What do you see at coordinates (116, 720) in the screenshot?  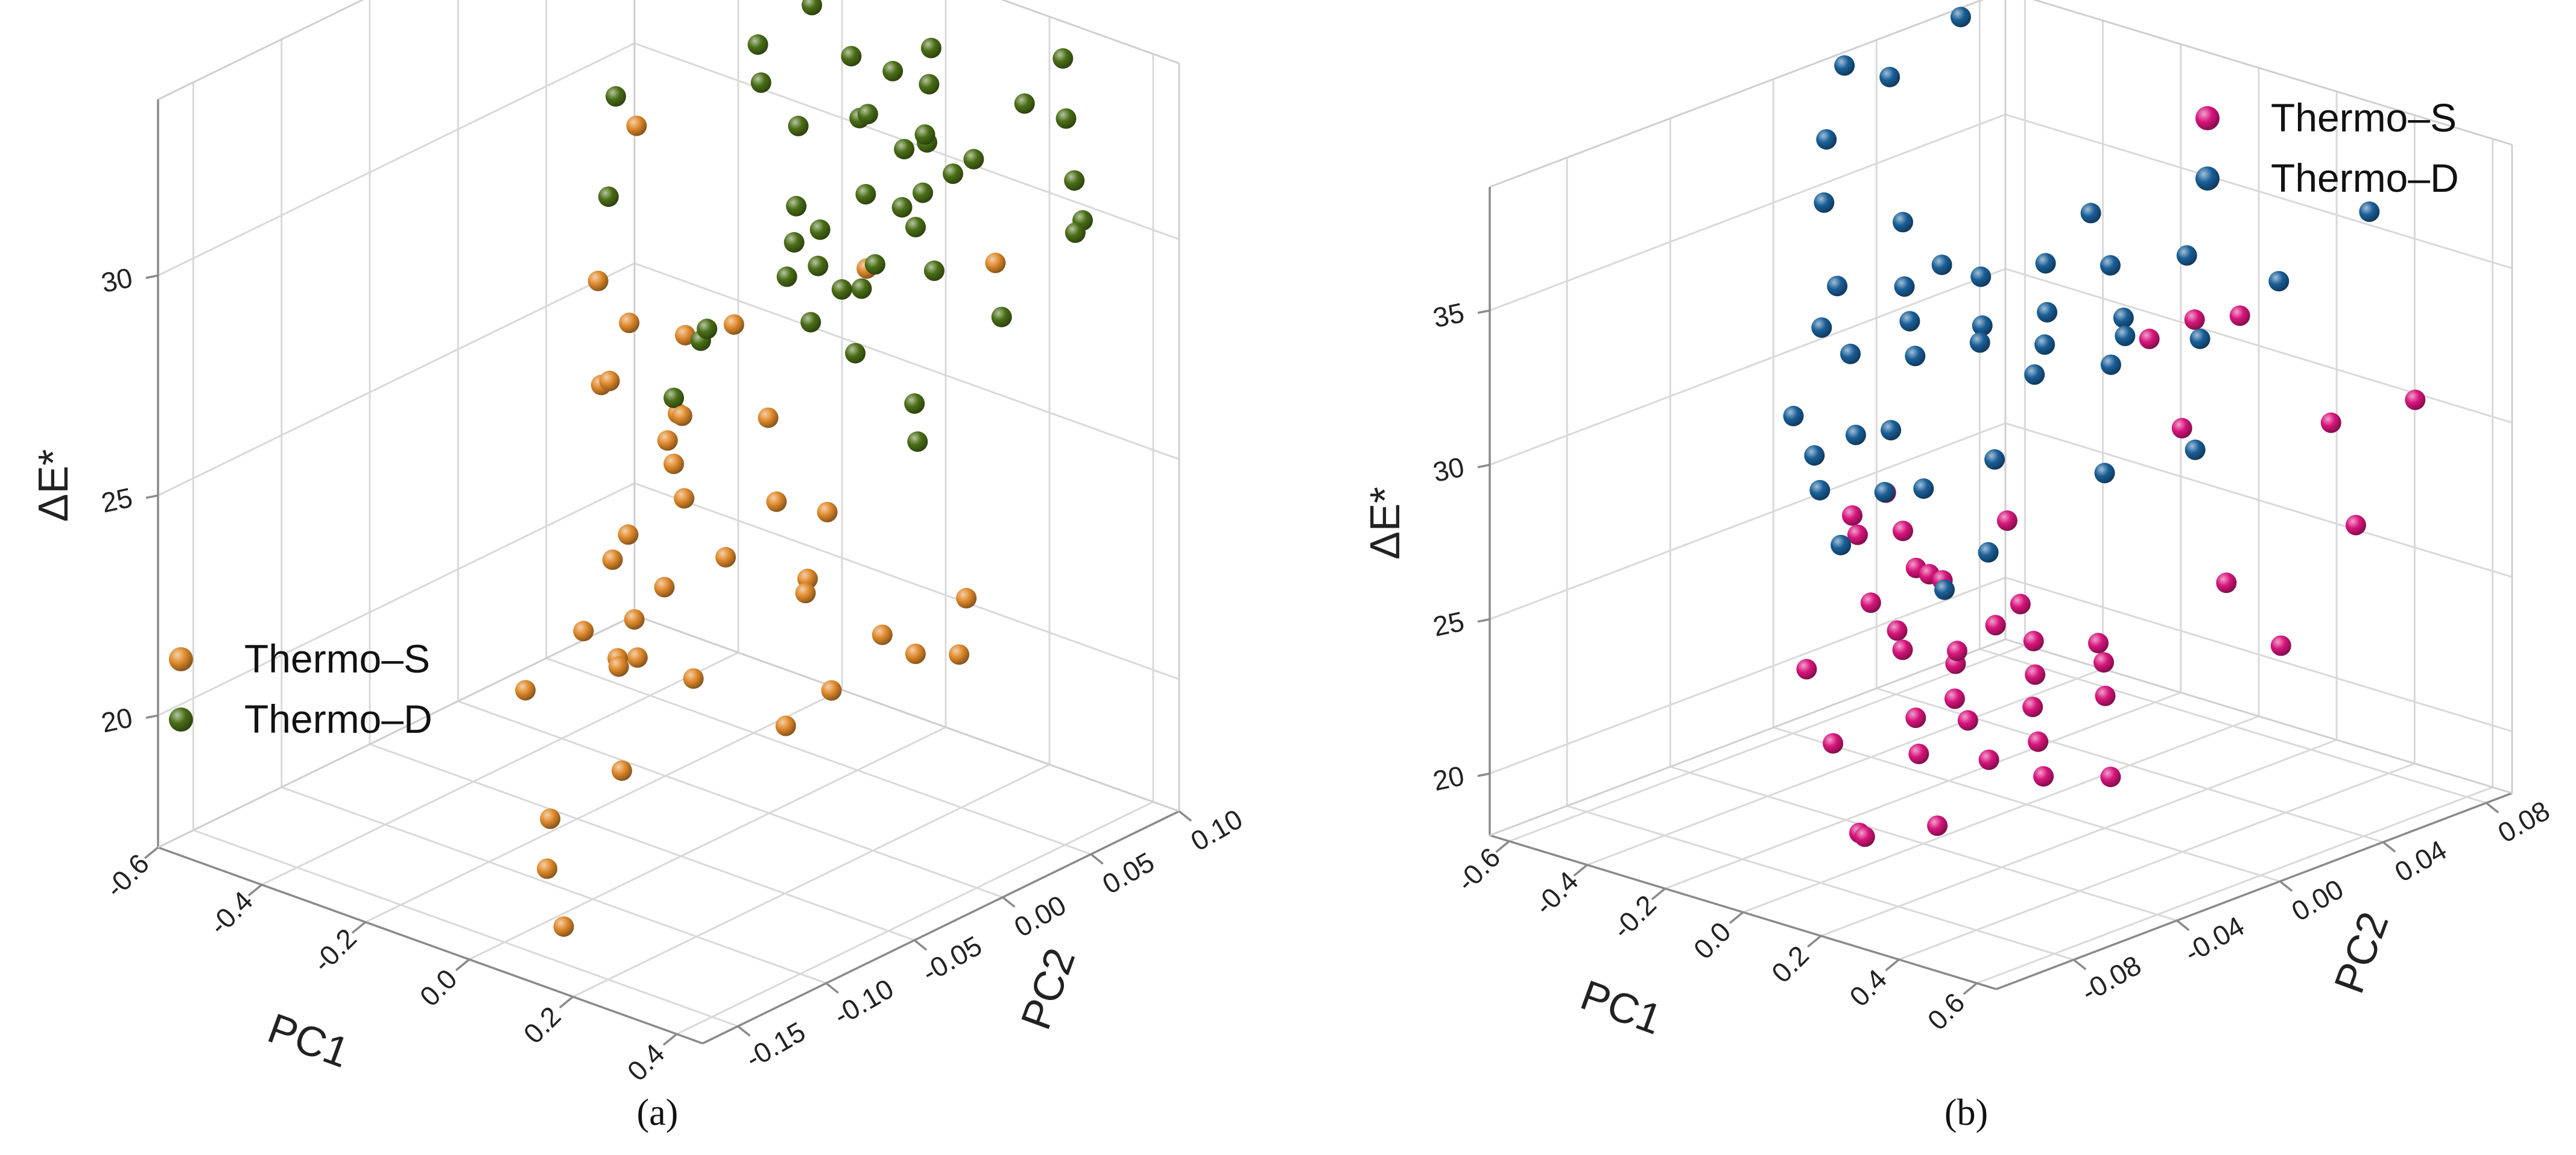 I see `z-tick-label: 20` at bounding box center [116, 720].